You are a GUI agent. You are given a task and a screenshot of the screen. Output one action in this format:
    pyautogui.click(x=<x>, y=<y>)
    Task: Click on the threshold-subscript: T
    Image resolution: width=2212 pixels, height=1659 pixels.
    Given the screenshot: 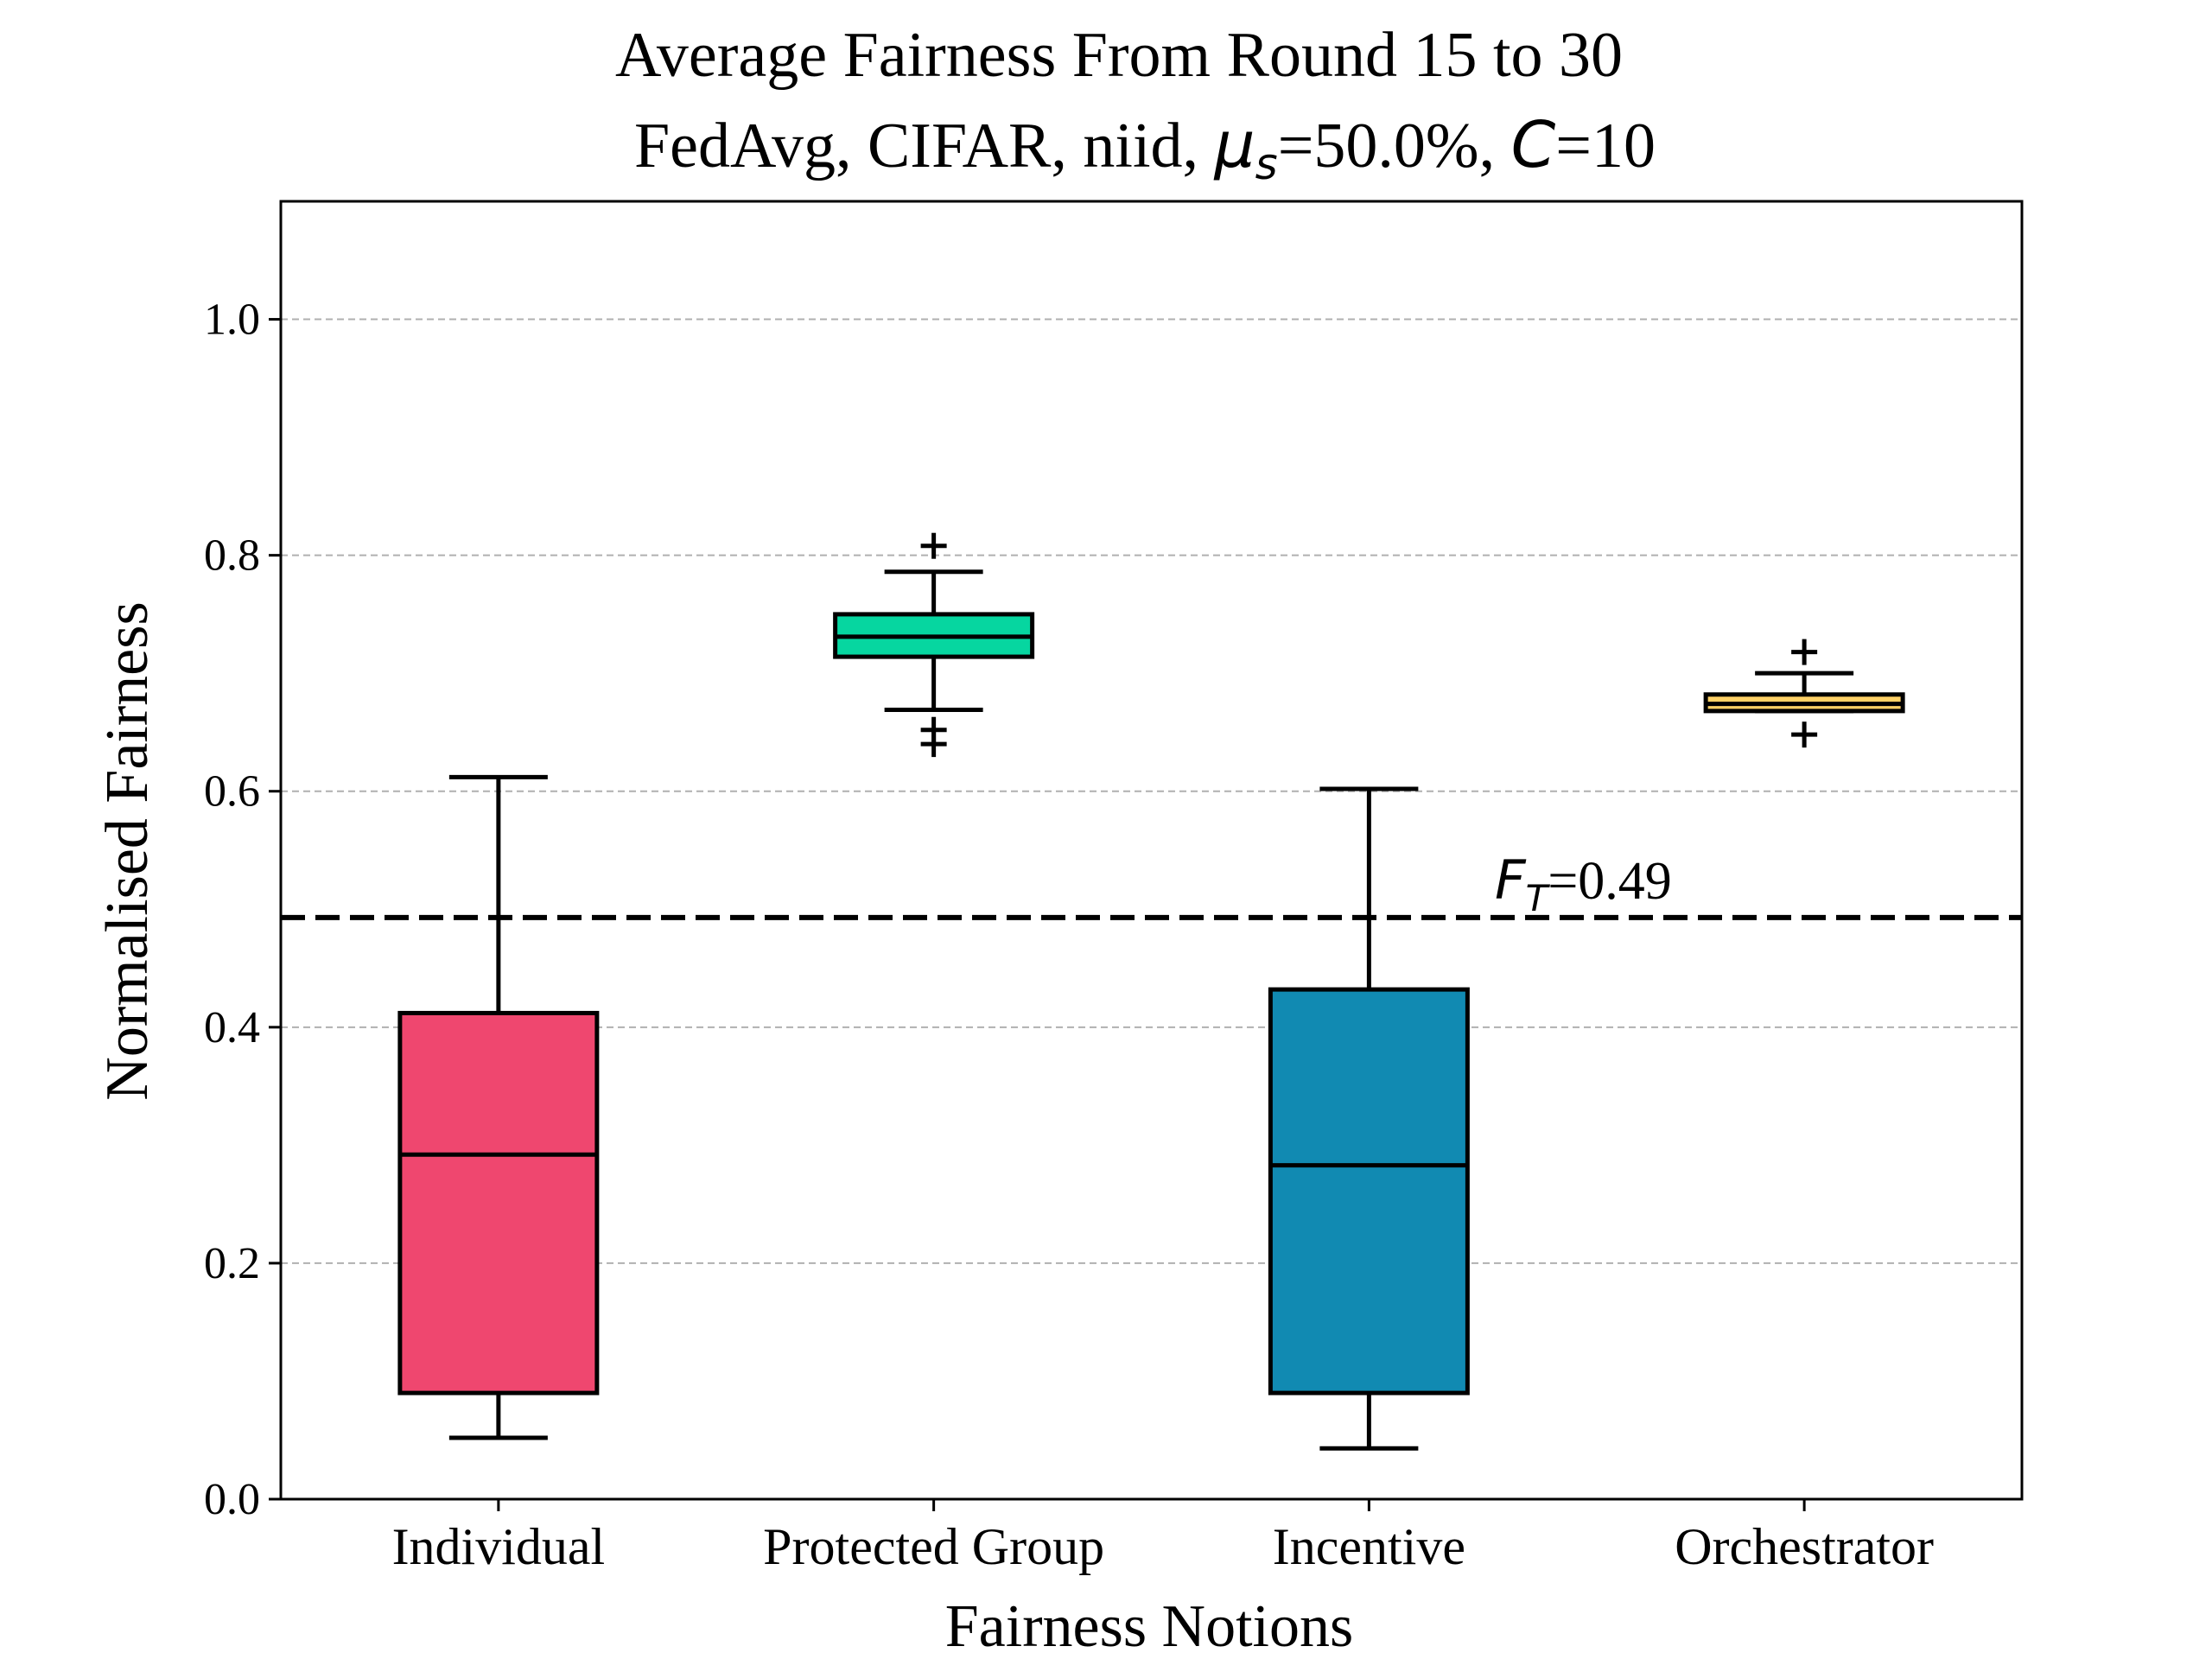 What is the action you would take?
    pyautogui.click(x=1538, y=898)
    